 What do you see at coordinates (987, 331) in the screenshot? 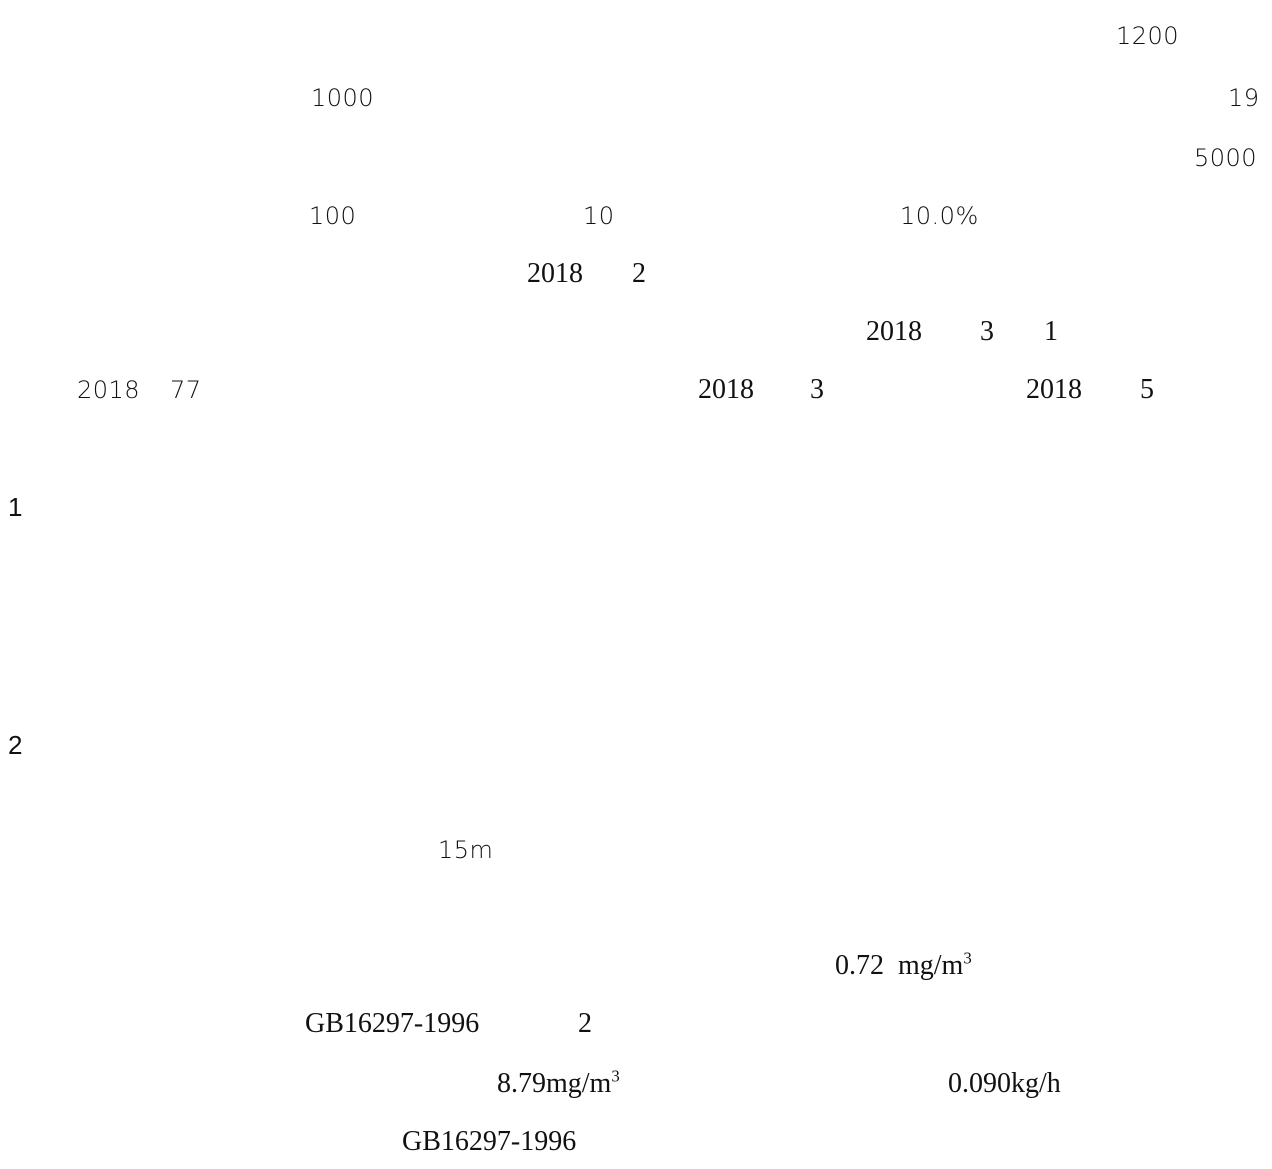
I see `month-3: 3` at bounding box center [987, 331].